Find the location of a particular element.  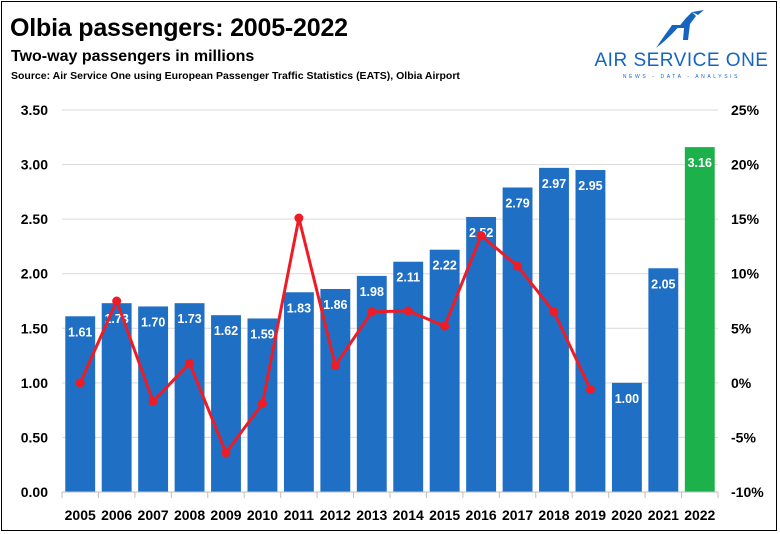

y-left-tick-label: 2.50 is located at coordinates (34, 219).